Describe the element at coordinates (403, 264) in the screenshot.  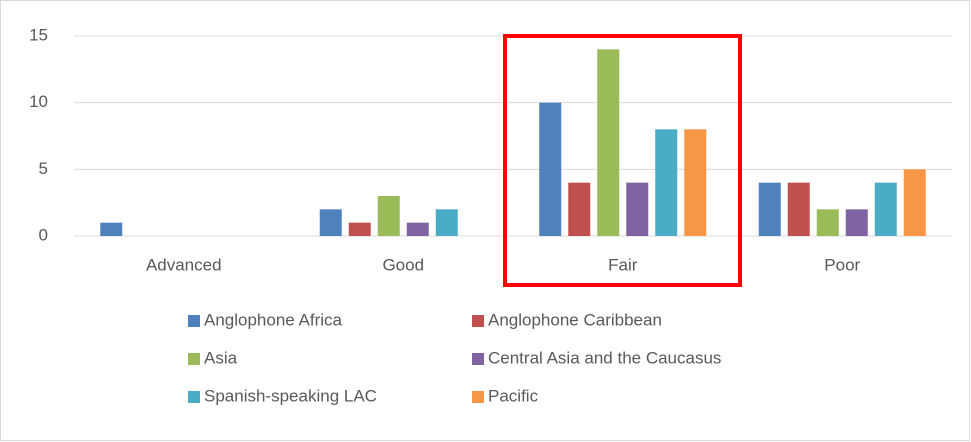
I see `x-tick-label: Good` at that location.